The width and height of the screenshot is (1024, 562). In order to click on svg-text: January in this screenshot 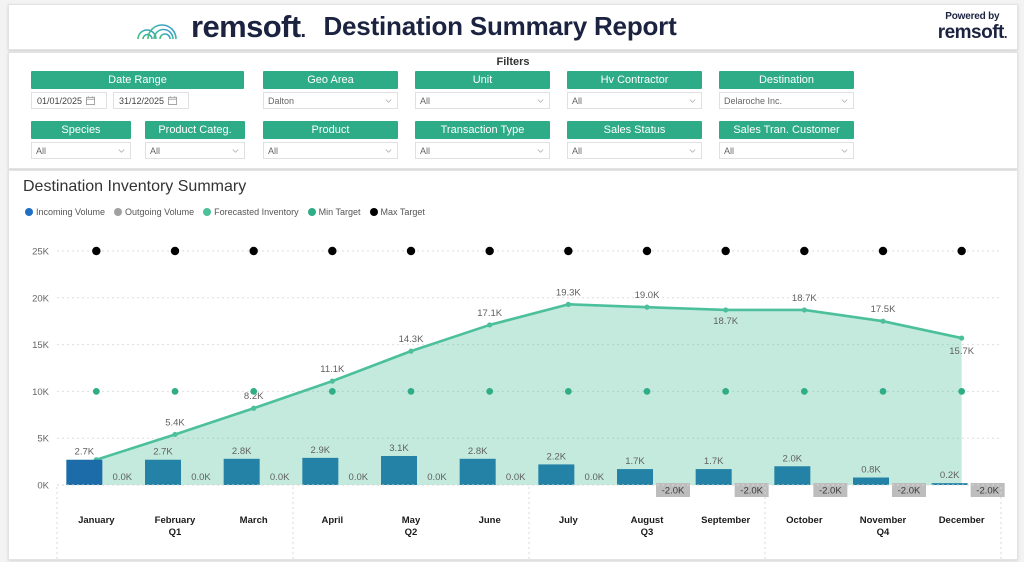, I will do `click(96, 520)`.